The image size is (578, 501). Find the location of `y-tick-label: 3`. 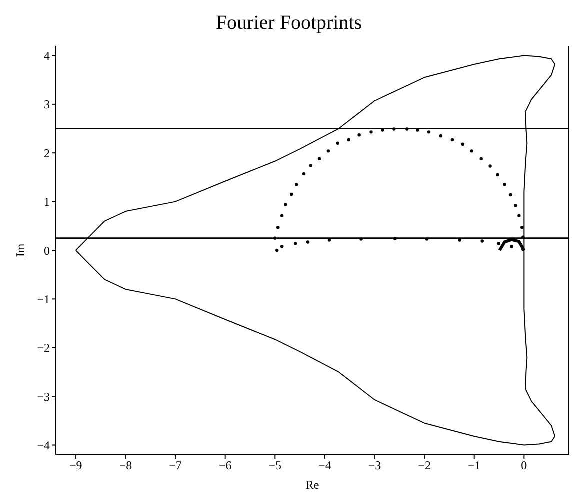

y-tick-label: 3 is located at coordinates (47, 105).